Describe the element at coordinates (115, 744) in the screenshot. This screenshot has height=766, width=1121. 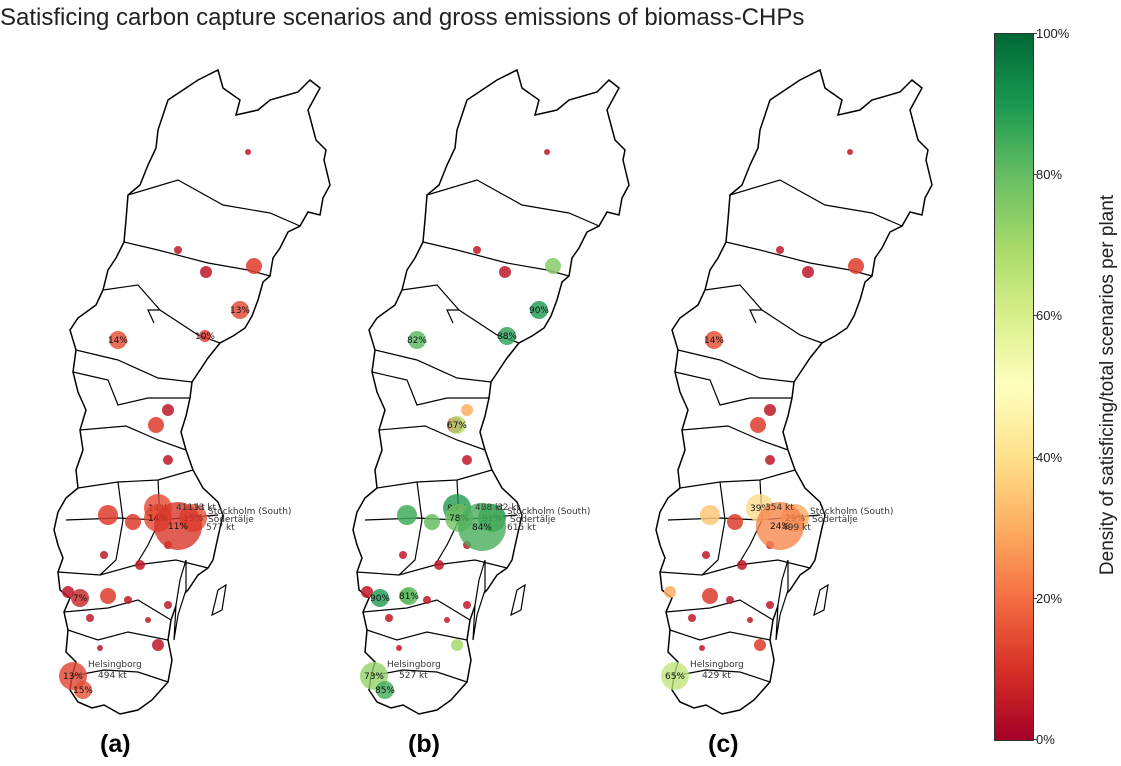
I see `panel-label-a: (a)` at that location.